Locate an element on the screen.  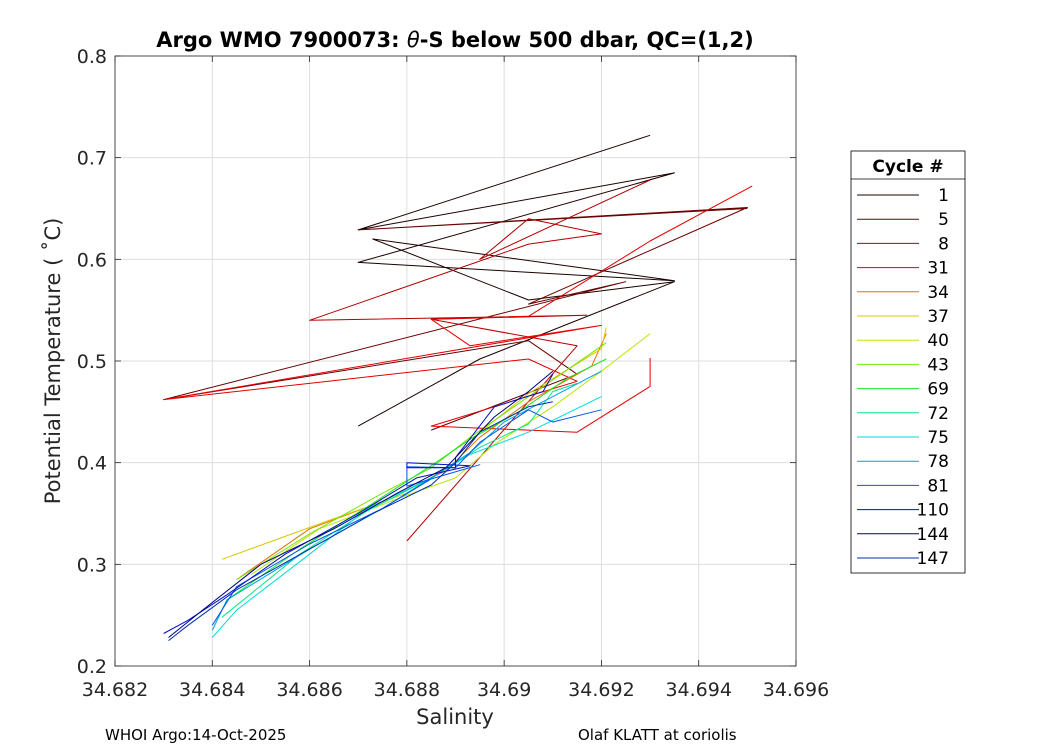
legend-label-cycle-37: 37 is located at coordinates (938, 317).